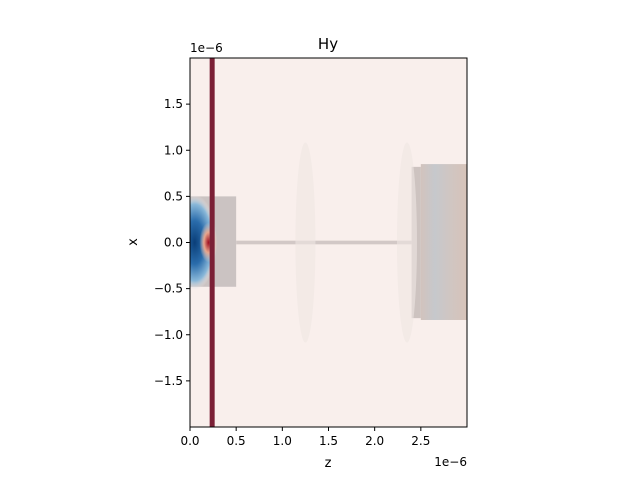 This screenshot has width=640, height=480. What do you see at coordinates (208, 242) in the screenshot?
I see `field-red-core` at bounding box center [208, 242].